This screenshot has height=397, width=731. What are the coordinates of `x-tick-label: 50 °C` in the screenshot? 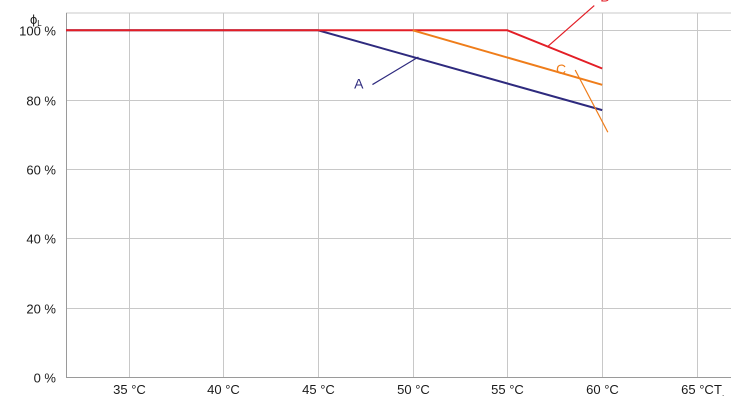 It's located at (413, 389).